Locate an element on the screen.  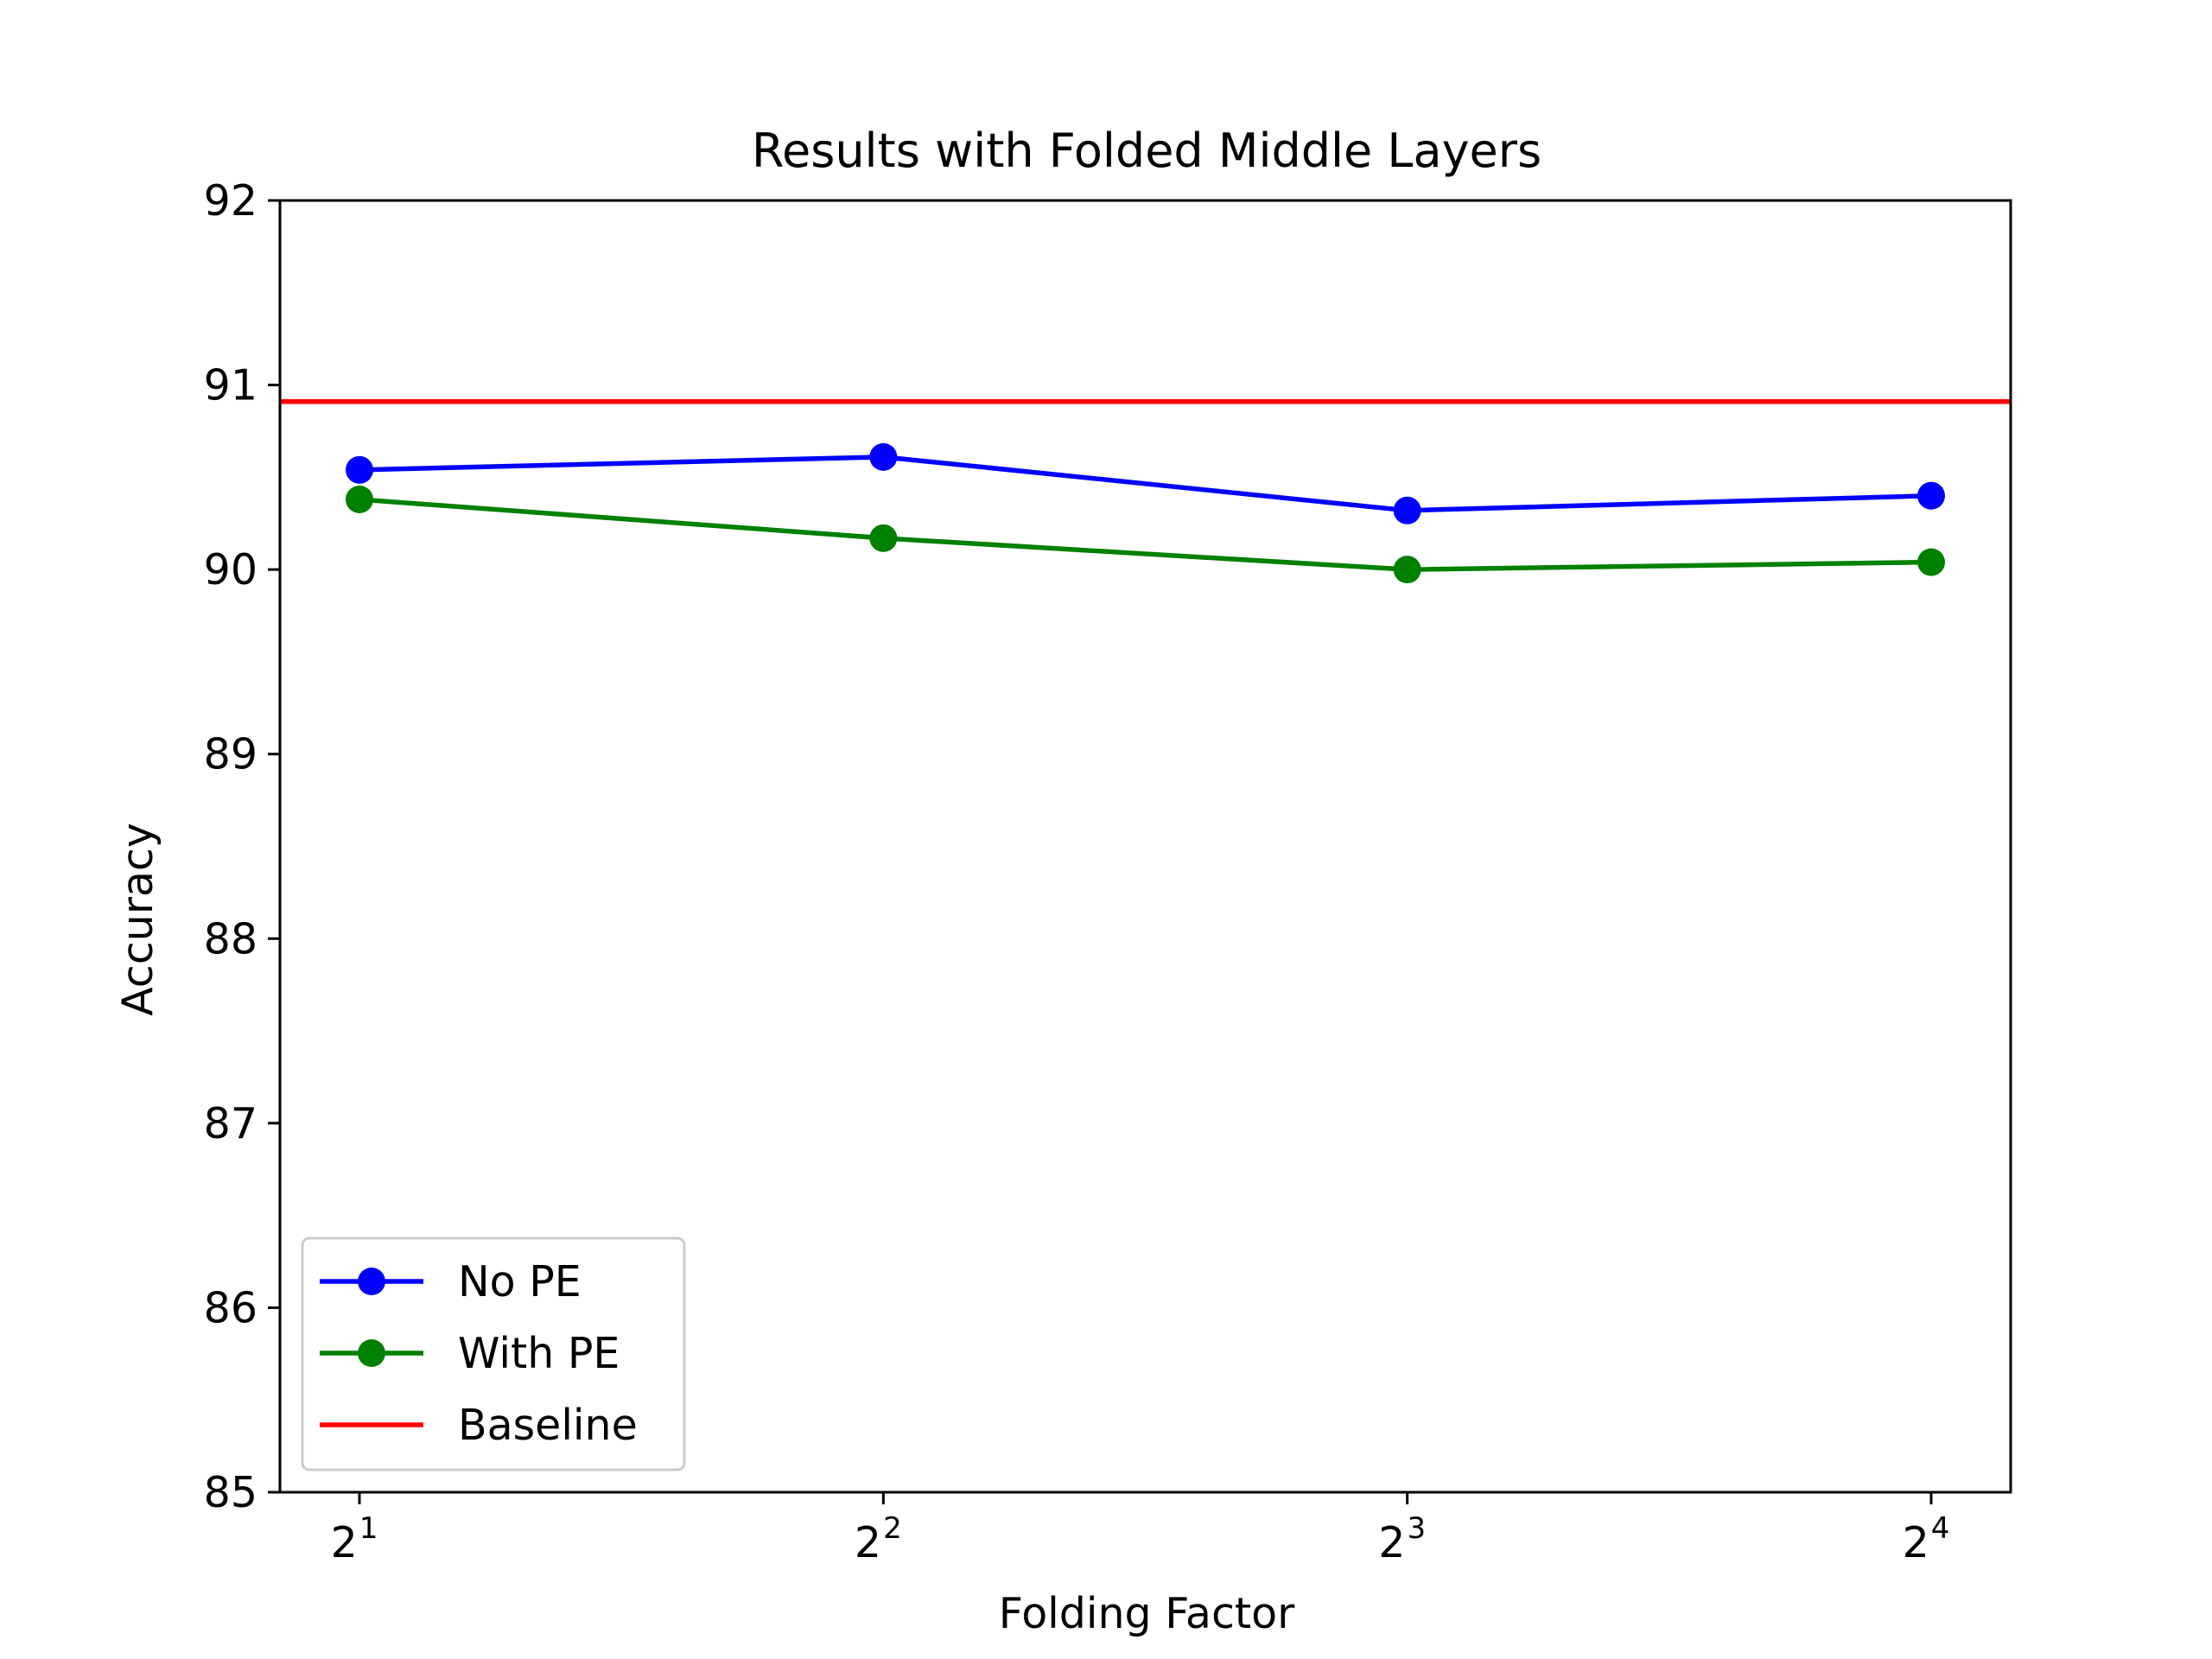
x-tick-label: 24 is located at coordinates (1927, 1539).